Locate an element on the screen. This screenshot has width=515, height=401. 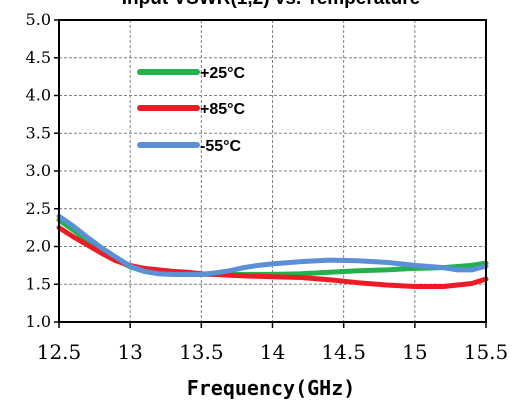
y-tick-label: 4.5 is located at coordinates (38, 57).